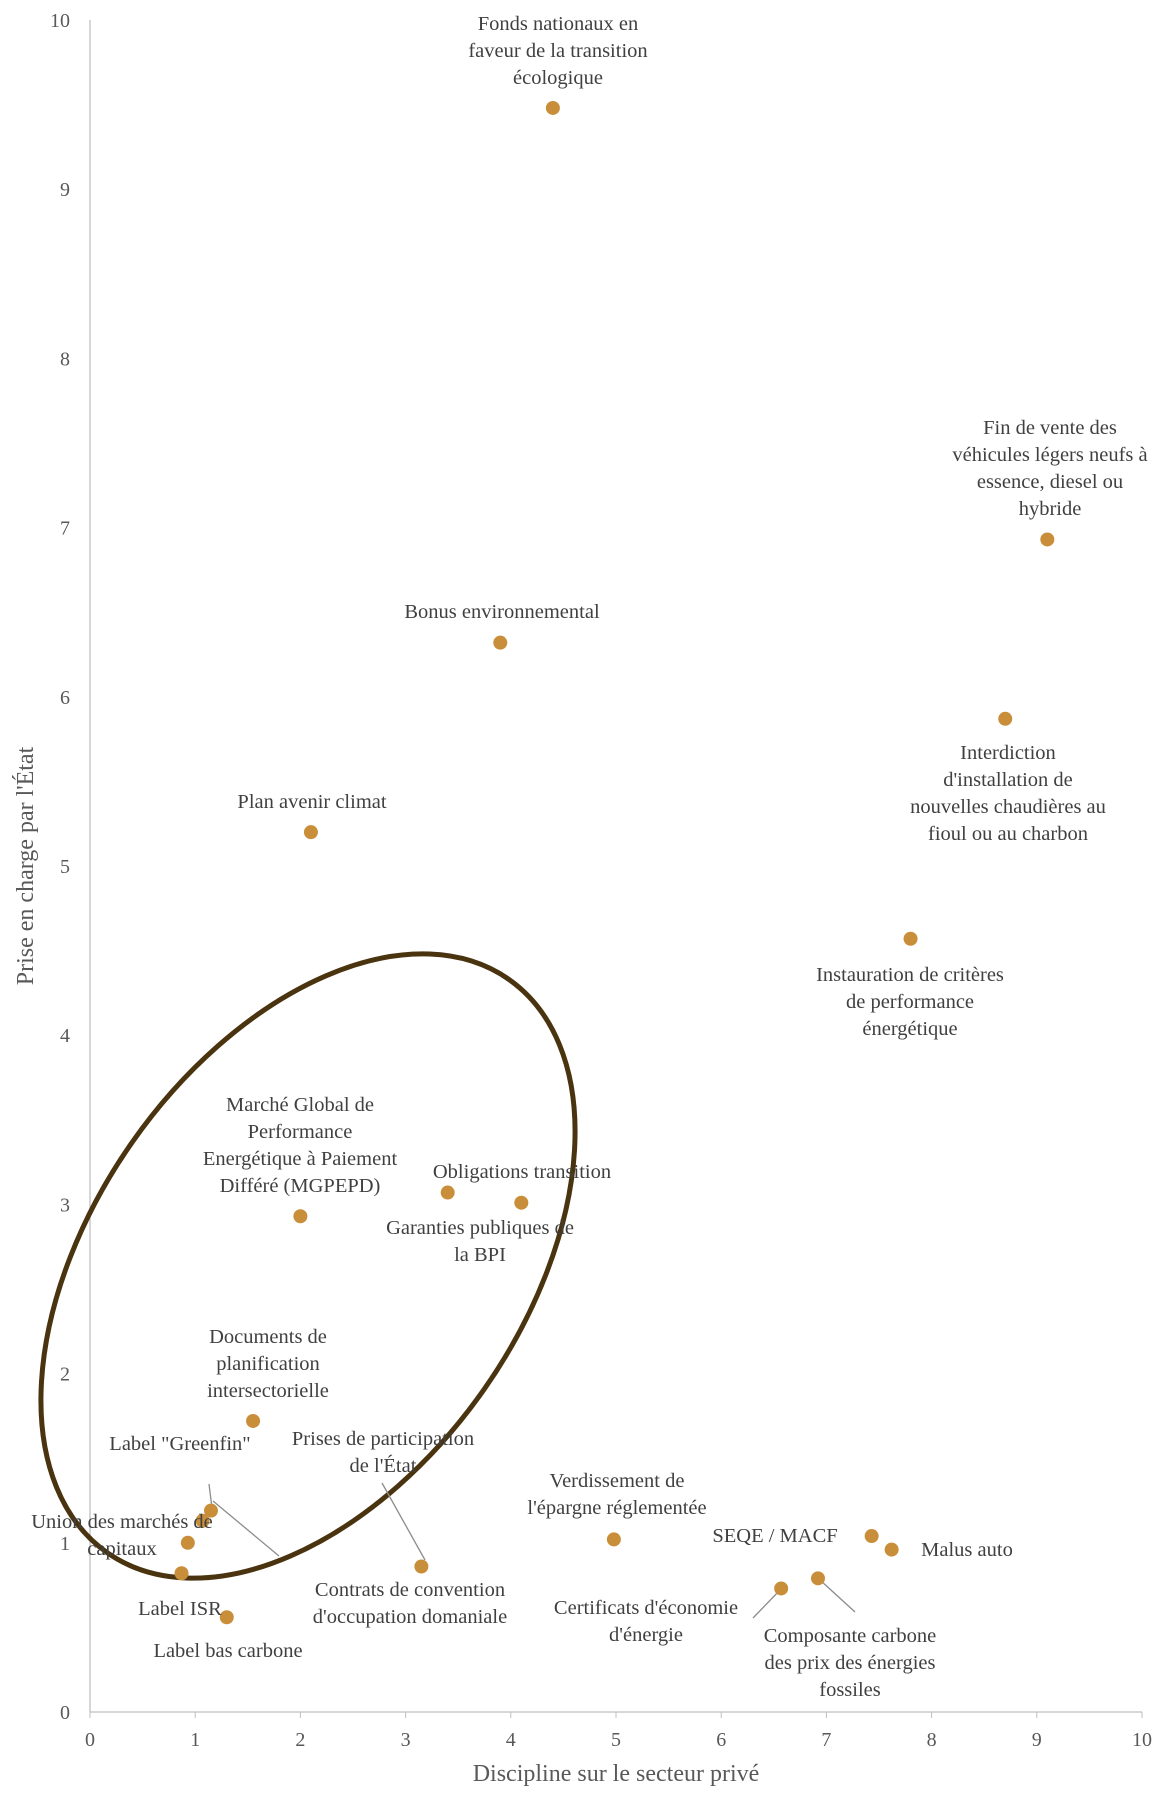  What do you see at coordinates (383, 1465) in the screenshot?
I see `point-label-line: de l'État` at bounding box center [383, 1465].